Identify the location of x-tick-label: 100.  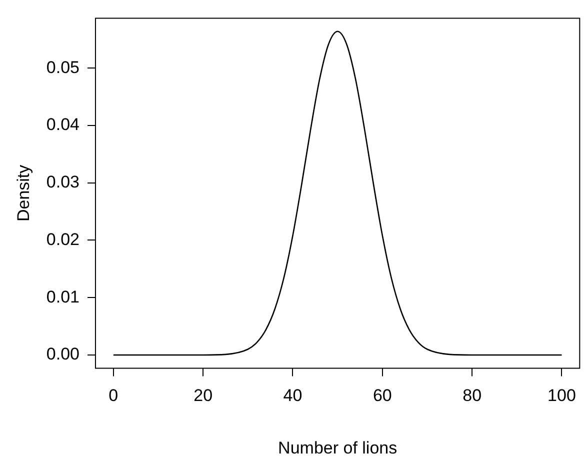
(562, 396).